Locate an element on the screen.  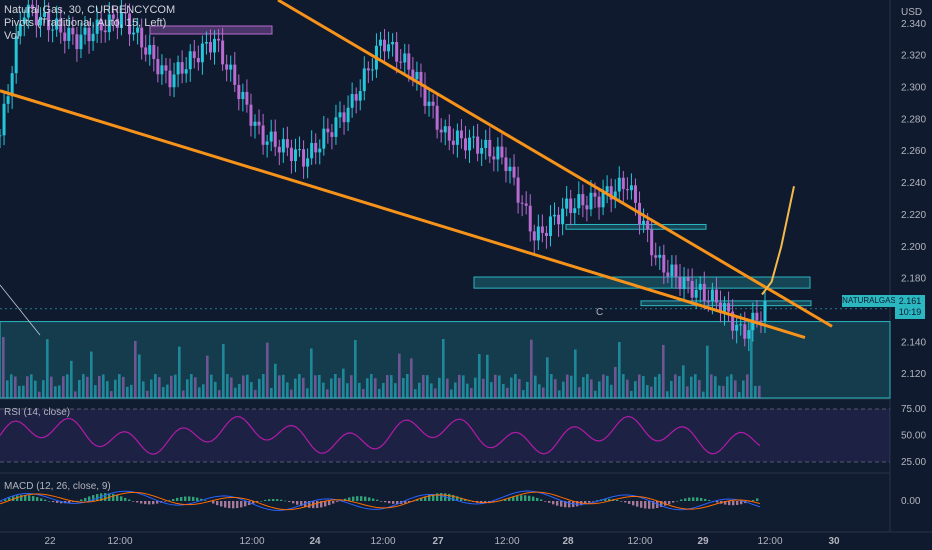
volume-legend: Vol is located at coordinates (12, 36).